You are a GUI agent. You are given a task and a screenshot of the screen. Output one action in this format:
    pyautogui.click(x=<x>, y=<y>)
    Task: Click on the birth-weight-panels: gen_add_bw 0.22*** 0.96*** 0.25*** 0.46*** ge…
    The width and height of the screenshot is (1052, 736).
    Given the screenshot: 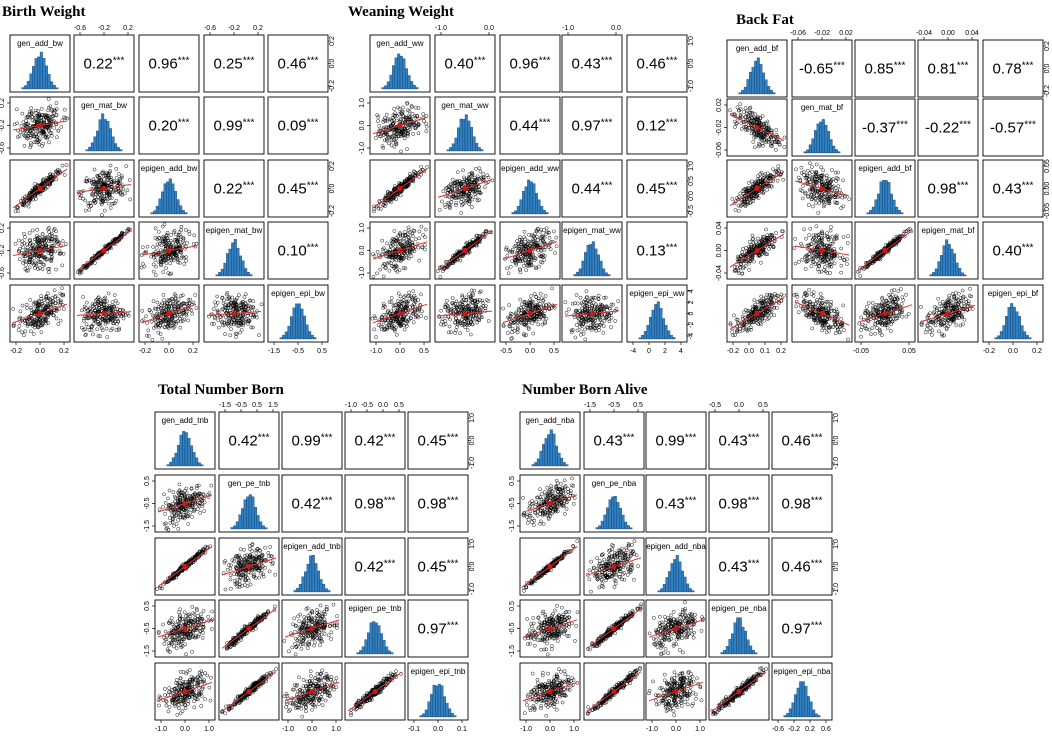 What is the action you would take?
    pyautogui.click(x=169, y=188)
    